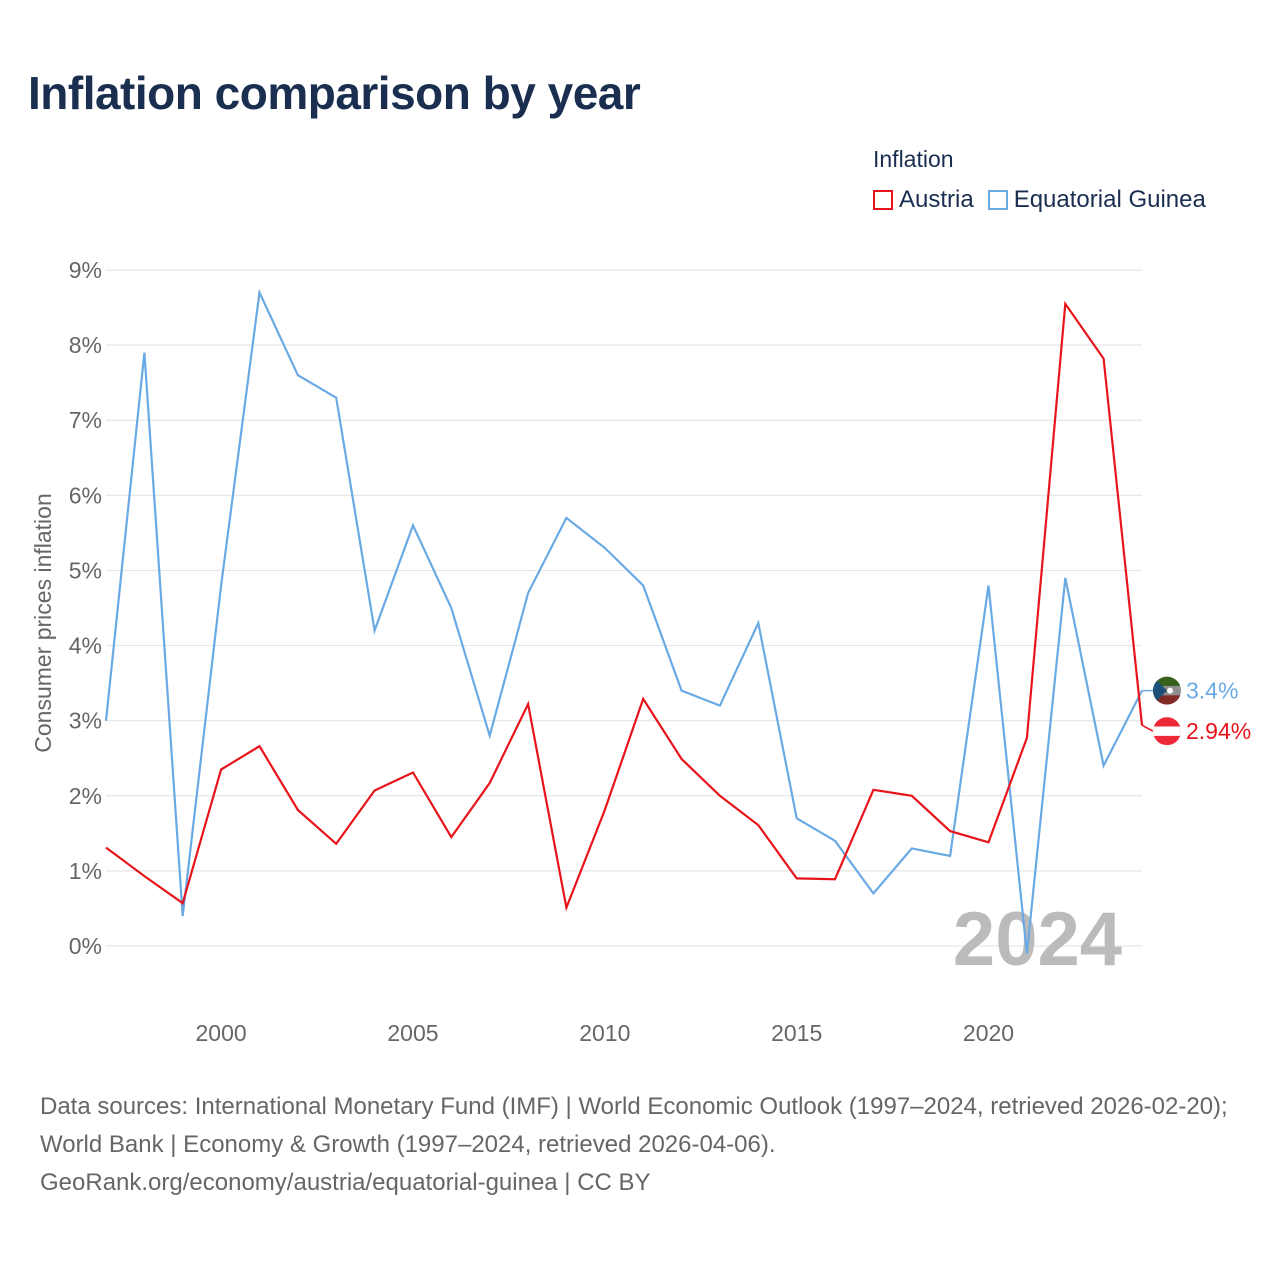 This screenshot has width=1280, height=1280. I want to click on end-markers: 2.94% 3.4%, so click(1196, 711).